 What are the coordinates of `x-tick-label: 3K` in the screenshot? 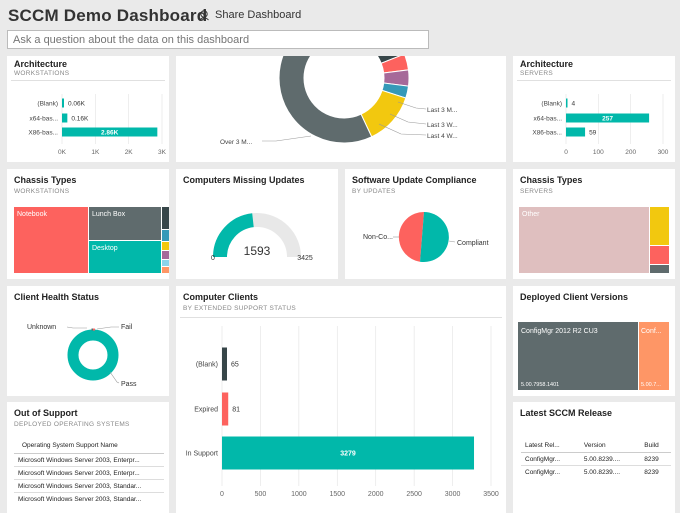 It's located at (162, 152).